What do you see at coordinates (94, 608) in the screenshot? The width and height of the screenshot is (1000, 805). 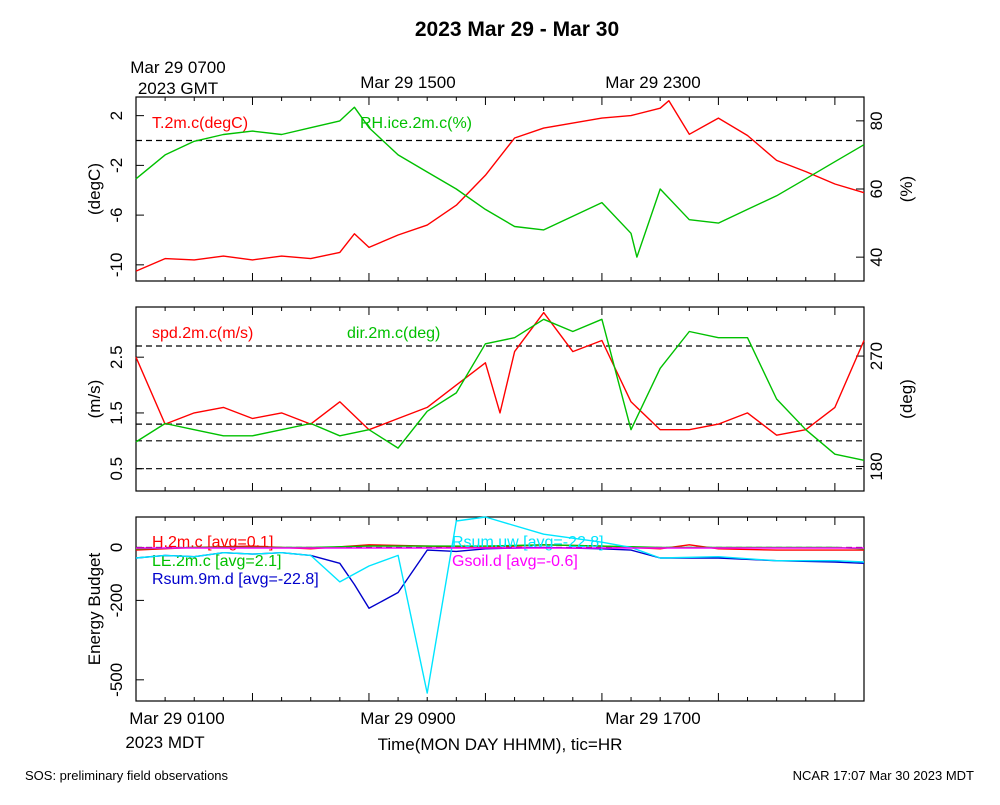 I see `y-axis-label-left: Energy Budget` at bounding box center [94, 608].